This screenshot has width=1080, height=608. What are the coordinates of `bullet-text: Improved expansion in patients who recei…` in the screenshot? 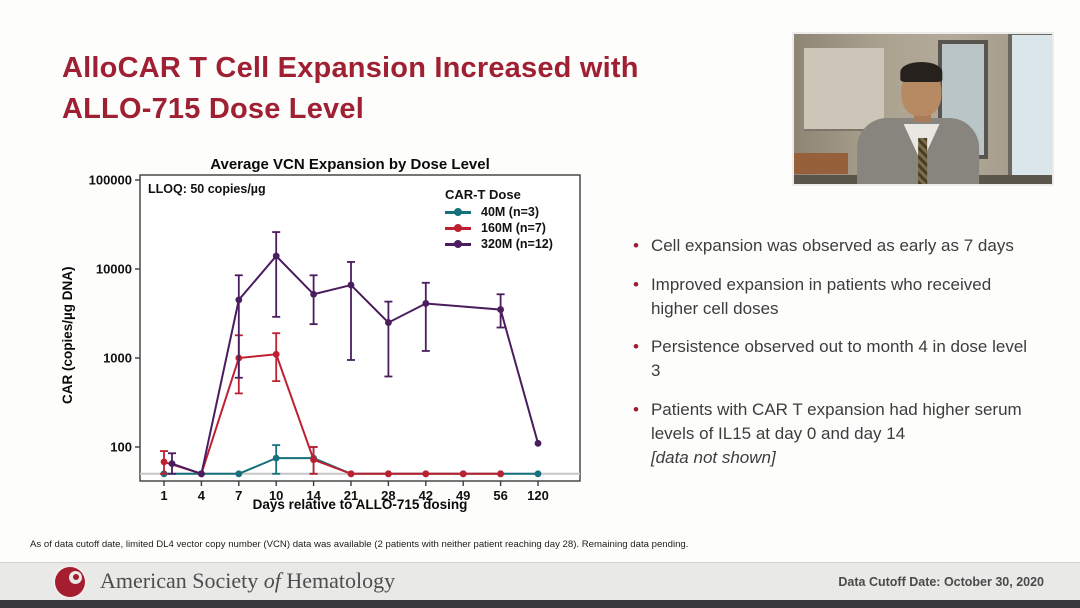 It's located at (821, 296).